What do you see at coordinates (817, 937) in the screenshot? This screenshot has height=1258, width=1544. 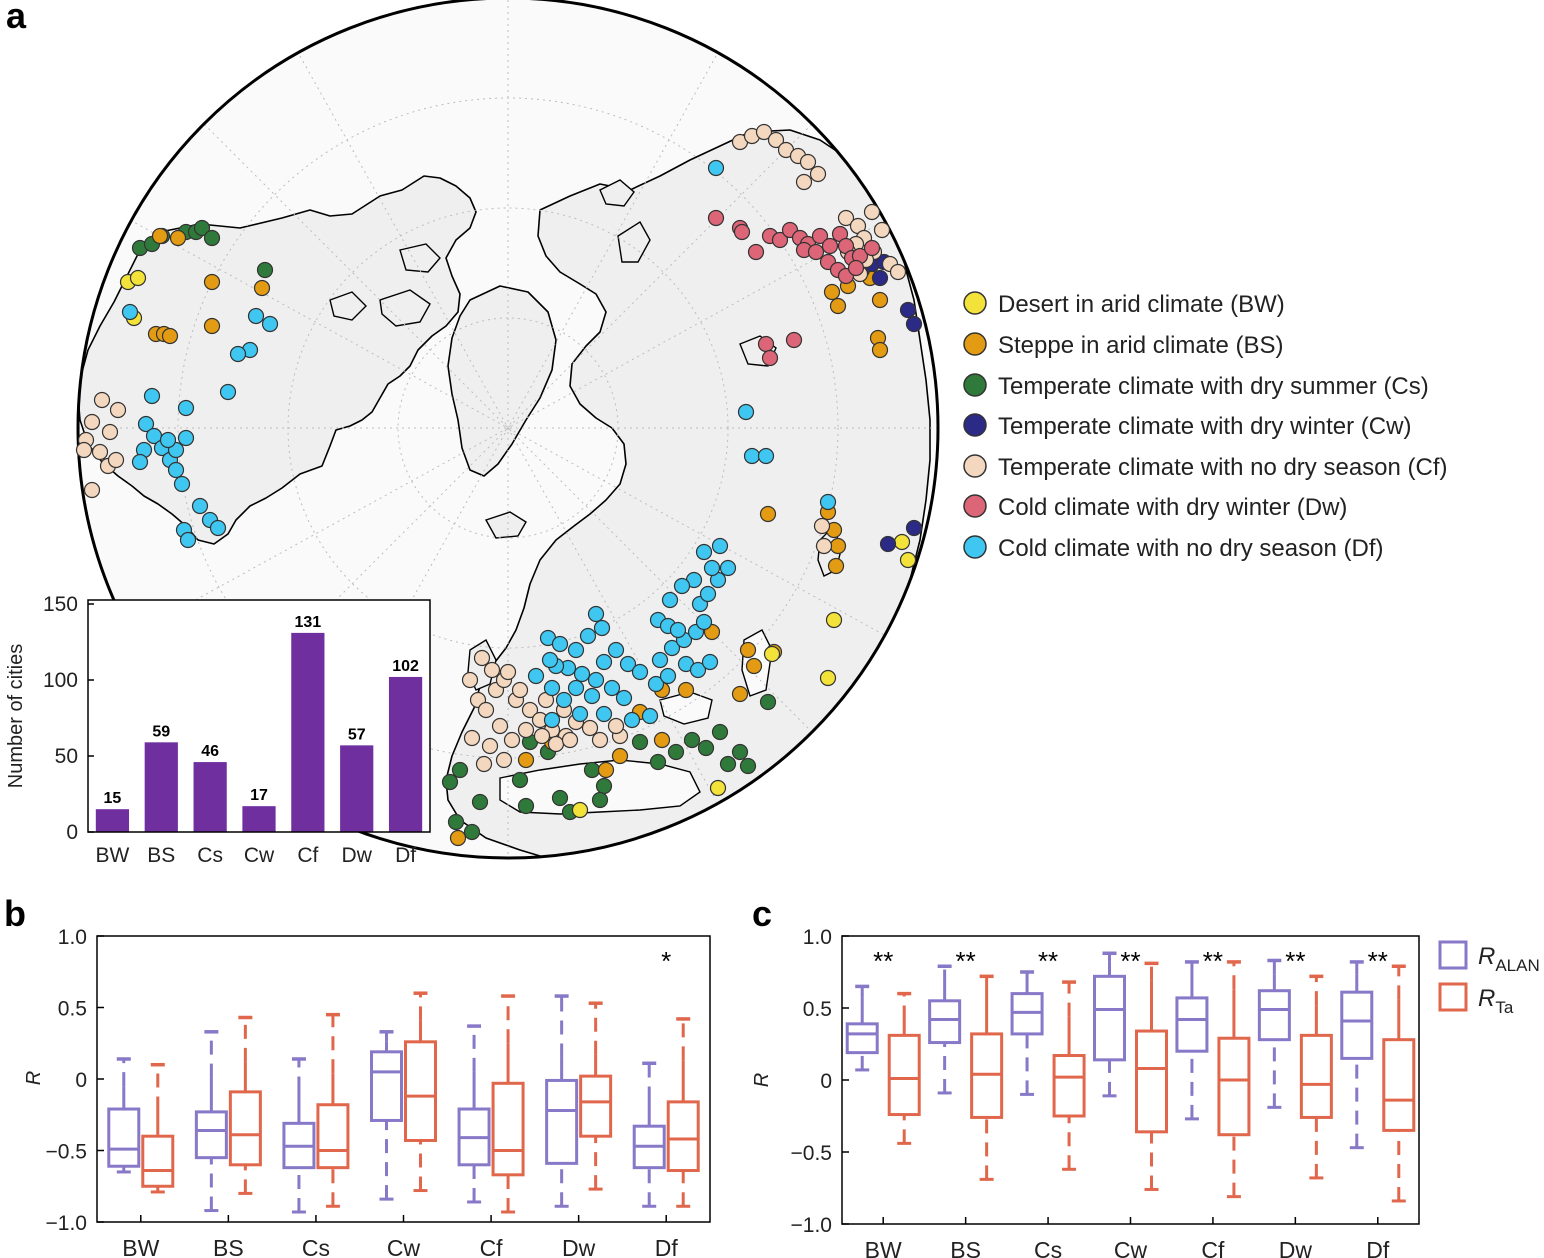 I see `c-ytick-label: 1.0` at bounding box center [817, 937].